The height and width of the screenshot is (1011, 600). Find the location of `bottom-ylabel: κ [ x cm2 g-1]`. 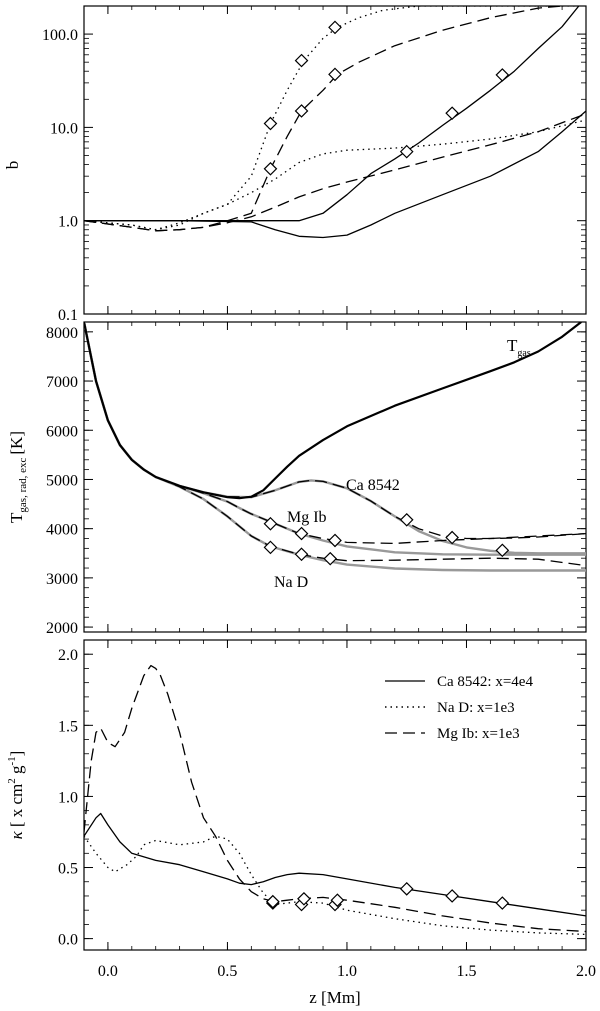

bottom-ylabel: κ [ x cm2 g-1] is located at coordinates (16, 795).